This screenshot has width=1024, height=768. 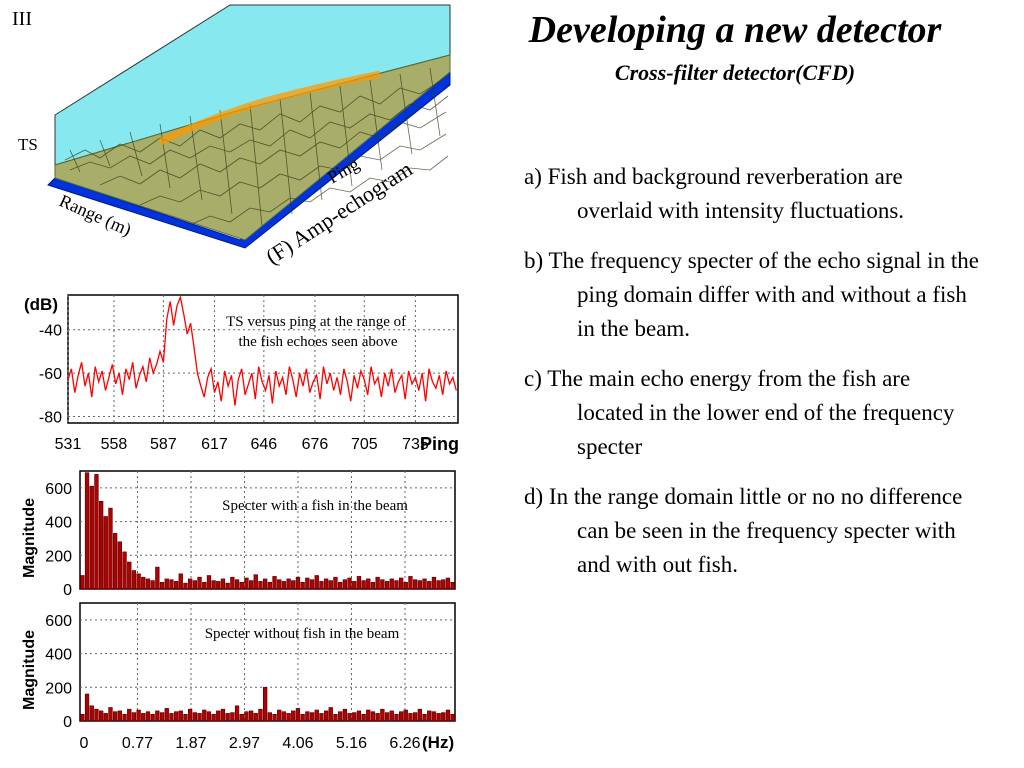 What do you see at coordinates (315, 444) in the screenshot?
I see `x-tick-label: 676` at bounding box center [315, 444].